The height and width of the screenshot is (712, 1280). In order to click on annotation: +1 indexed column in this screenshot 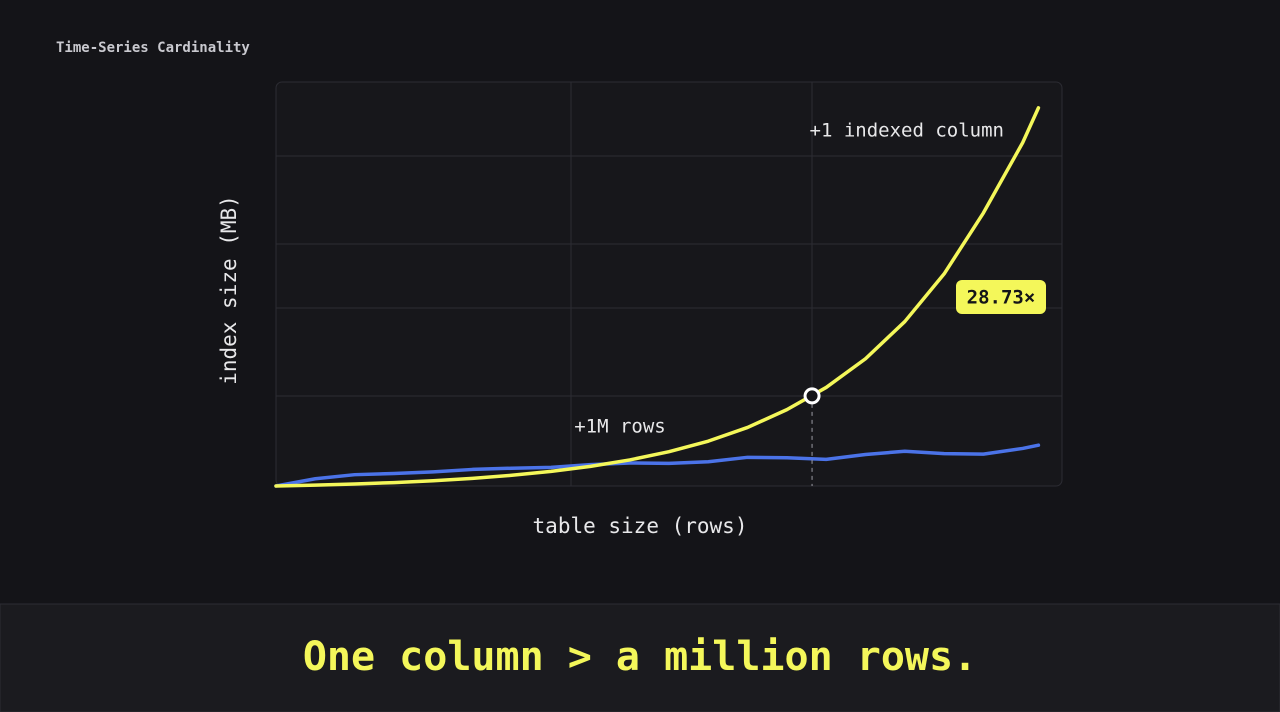, I will do `click(907, 131)`.